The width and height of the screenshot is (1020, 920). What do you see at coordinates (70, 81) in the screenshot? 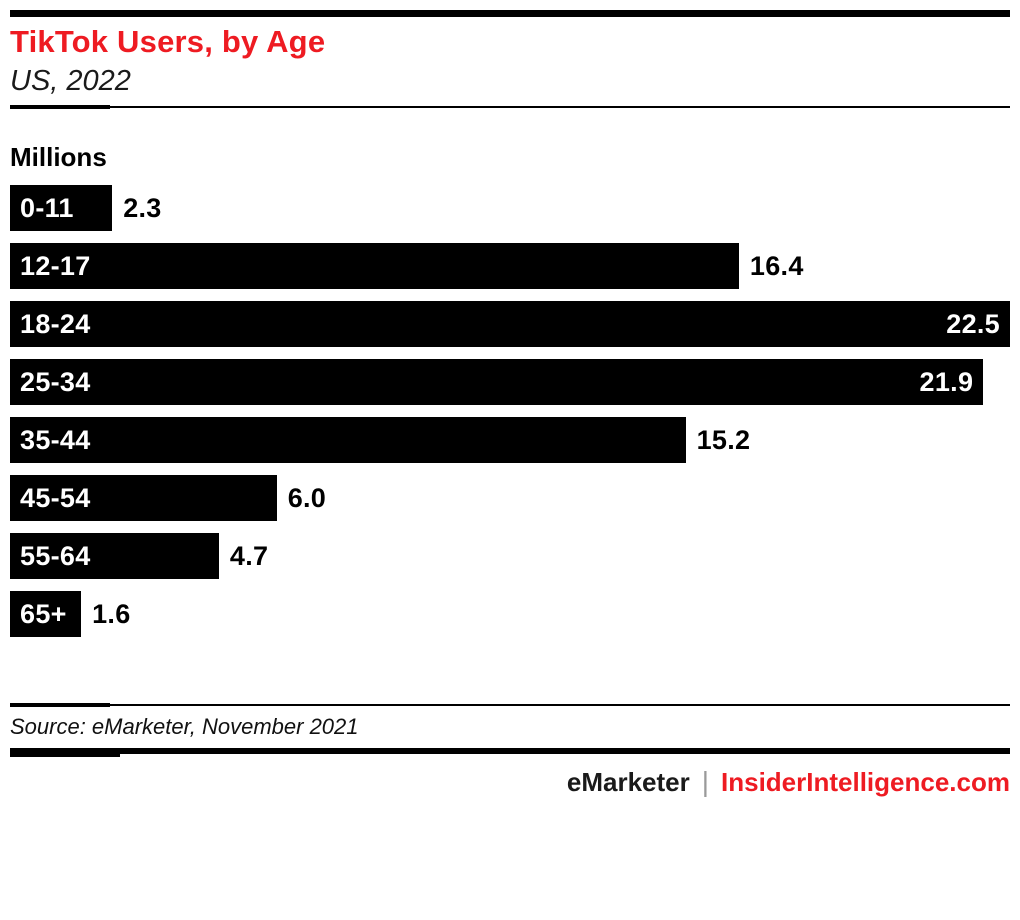
I see `chart-subtitle: US, 2022` at bounding box center [70, 81].